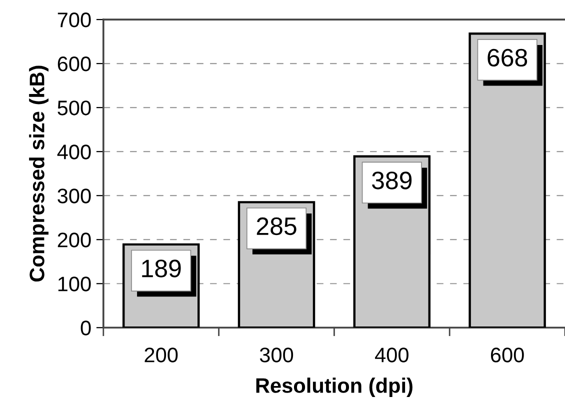 This screenshot has width=565, height=407. Describe the element at coordinates (391, 355) in the screenshot. I see `x-tick-label: 400` at that location.